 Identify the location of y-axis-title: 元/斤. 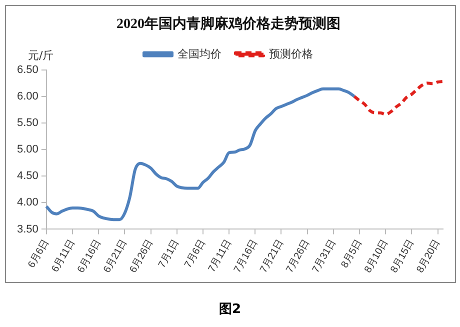
(41, 55).